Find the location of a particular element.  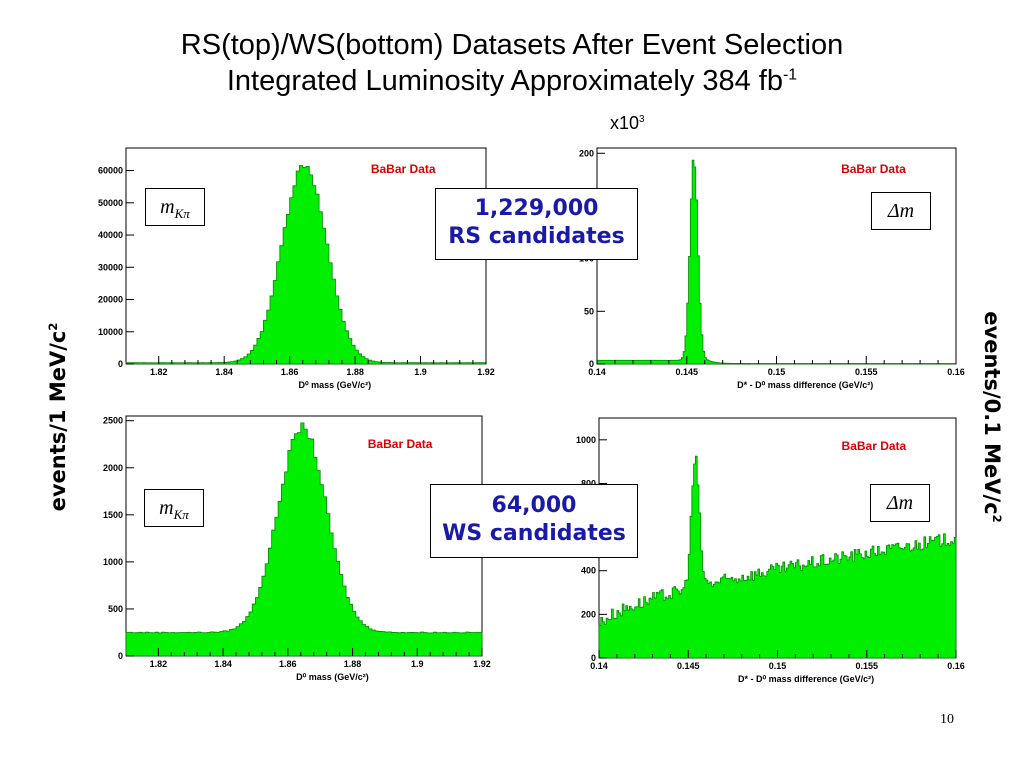

y-tick-label: 1500 is located at coordinates (113, 515).